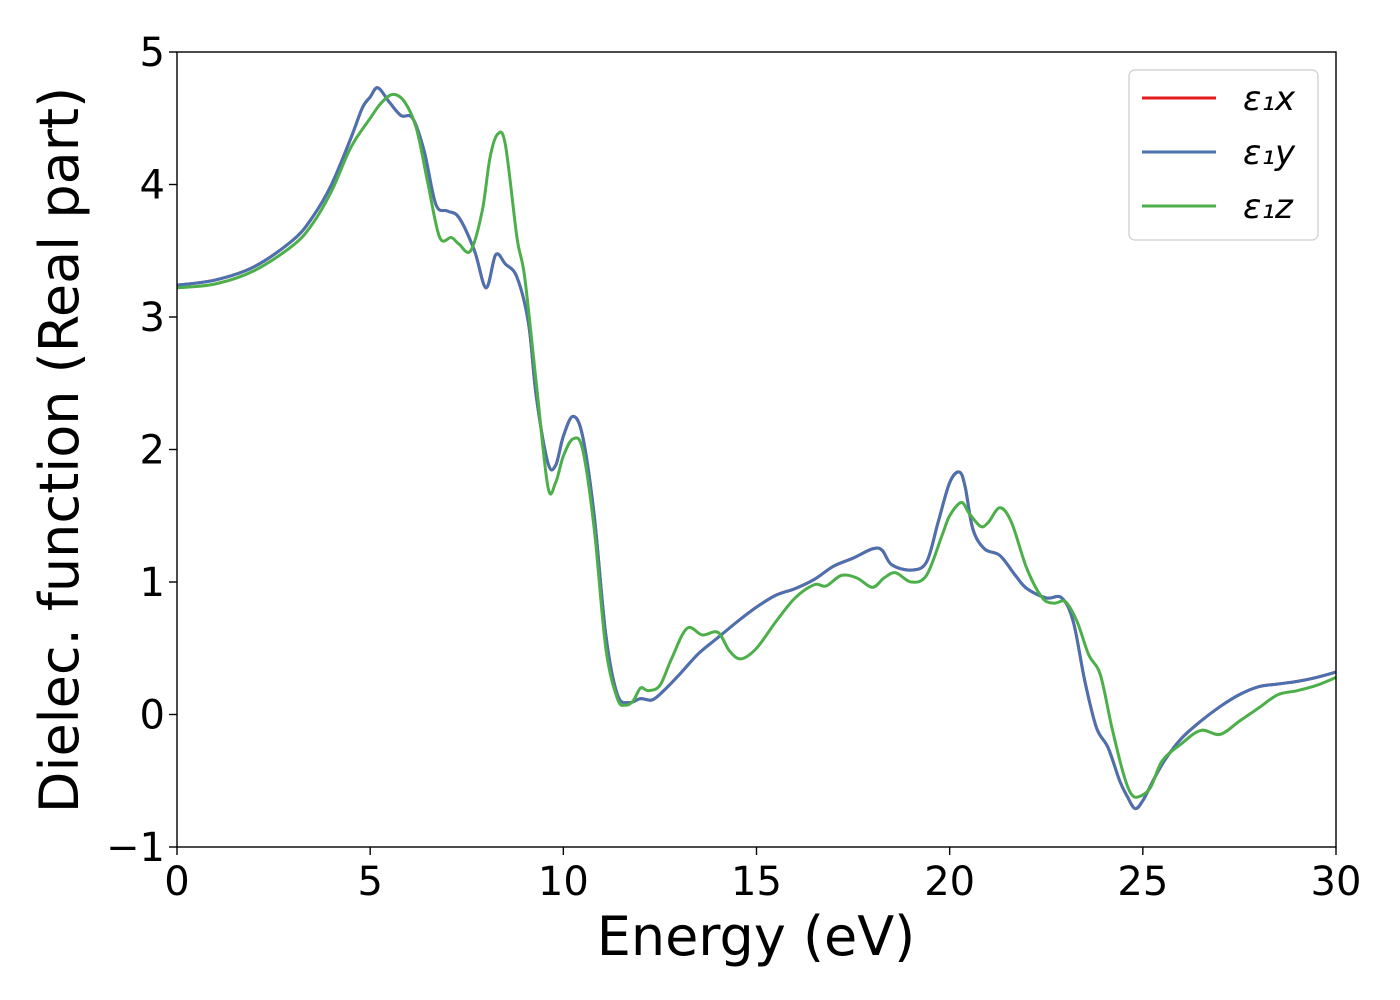 Image resolution: width=1400 pixels, height=1000 pixels. I want to click on x-tick-label: 15, so click(756, 882).